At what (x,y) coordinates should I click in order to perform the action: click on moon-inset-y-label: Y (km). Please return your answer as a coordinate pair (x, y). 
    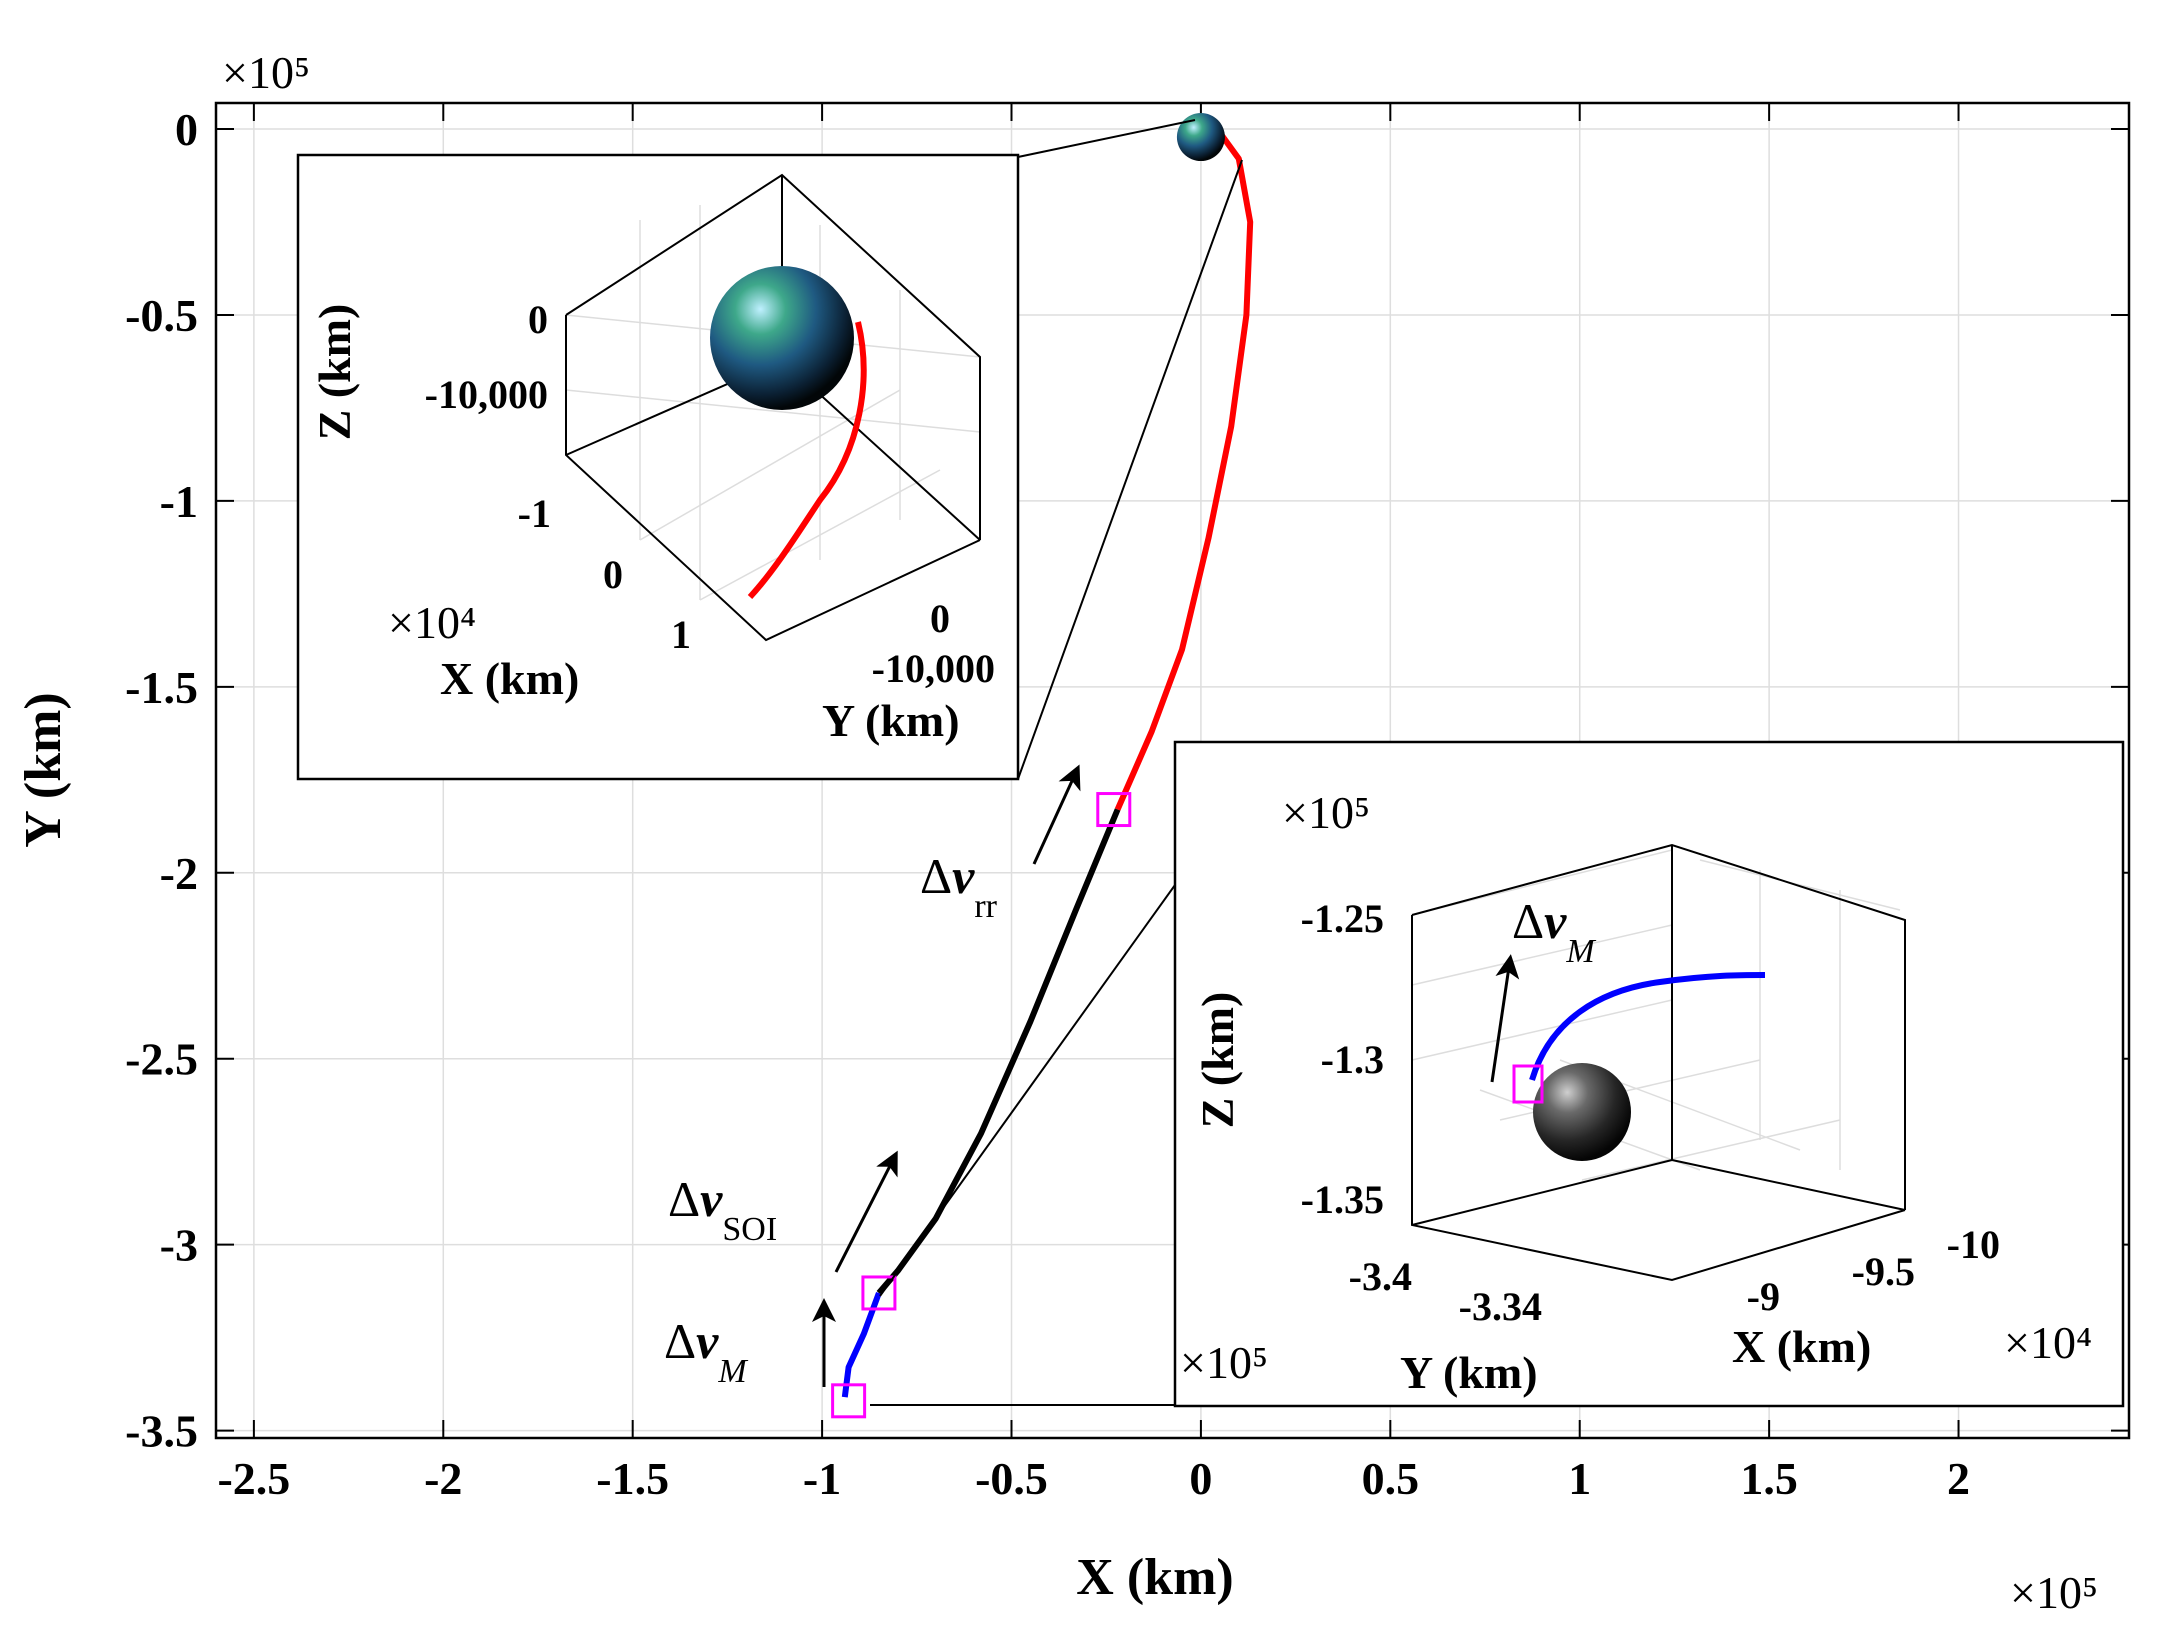
    Looking at the image, I should click on (1469, 1372).